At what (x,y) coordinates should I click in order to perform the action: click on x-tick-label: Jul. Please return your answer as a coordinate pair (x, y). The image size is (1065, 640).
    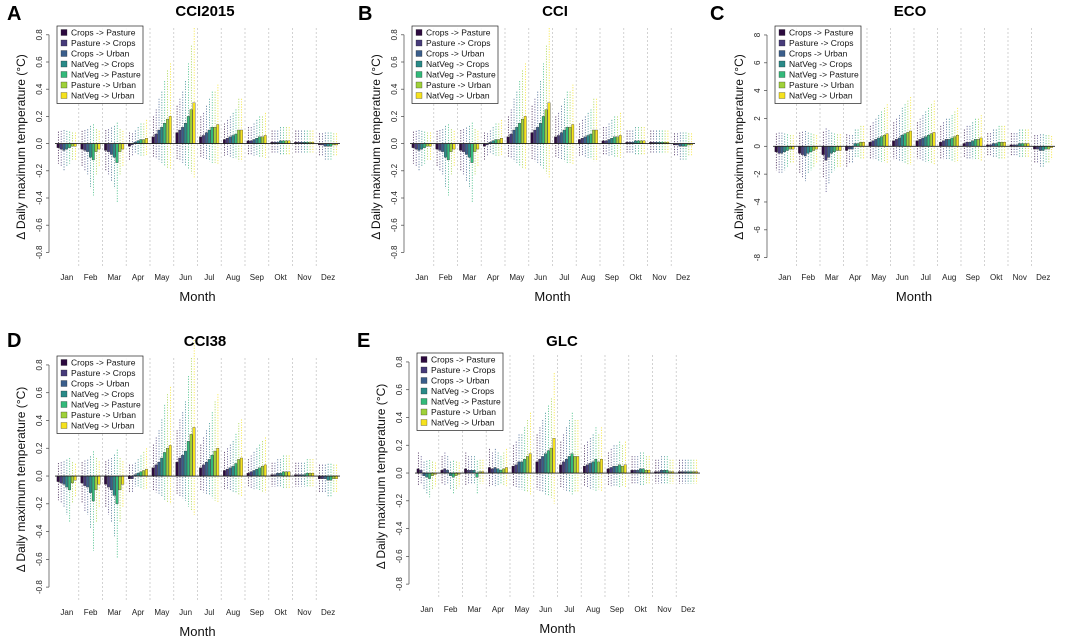
    Looking at the image, I should click on (564, 277).